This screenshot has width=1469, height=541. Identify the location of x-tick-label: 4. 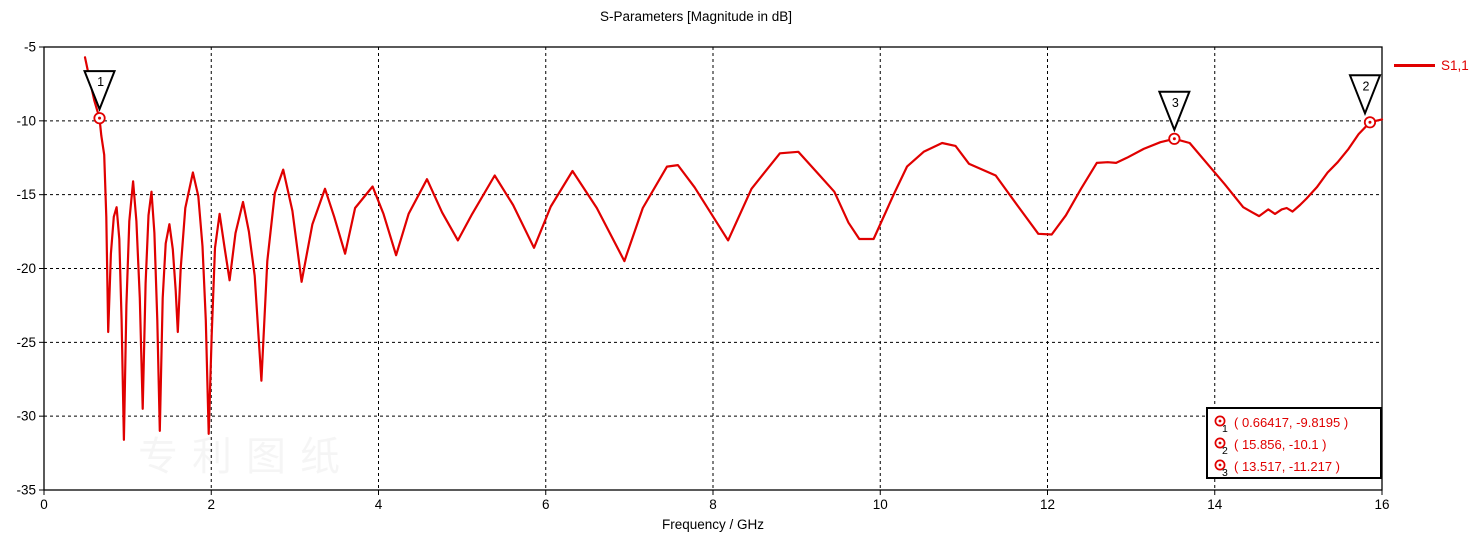
(379, 504).